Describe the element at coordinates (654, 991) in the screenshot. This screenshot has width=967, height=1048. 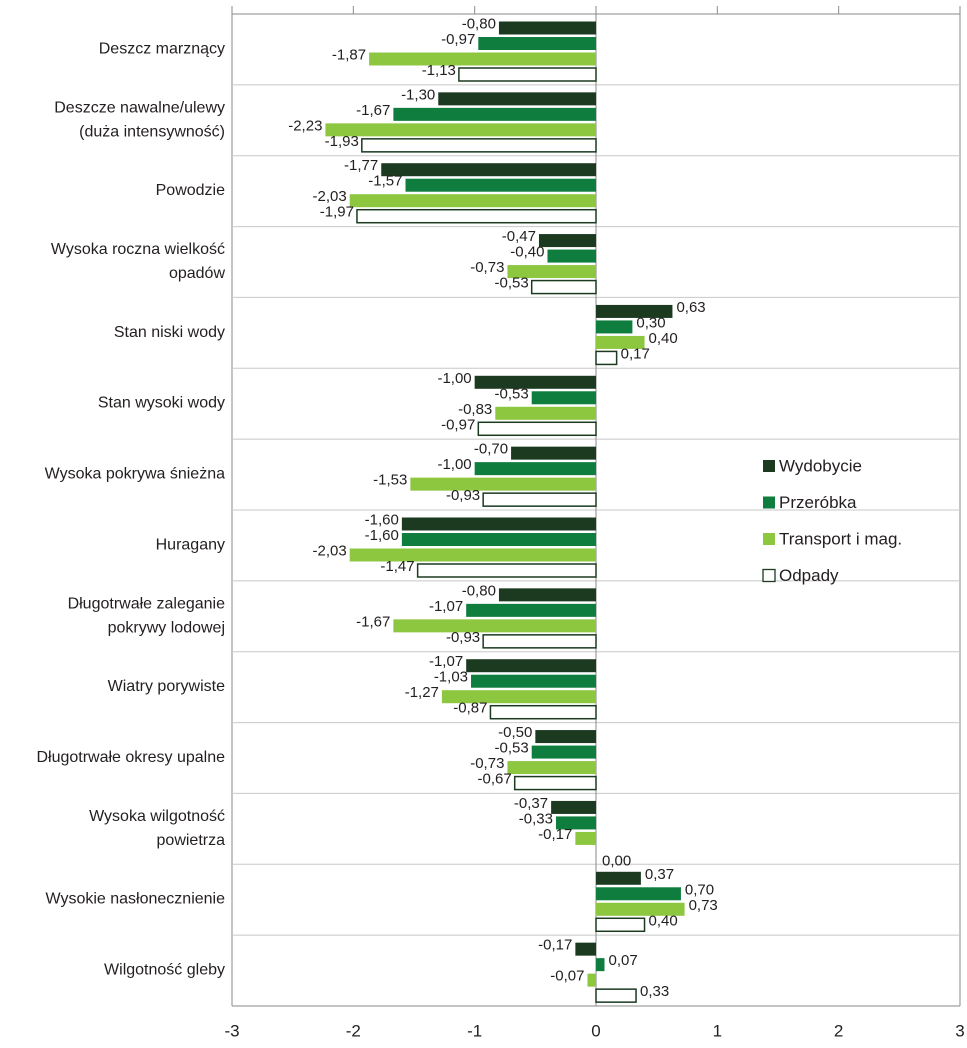
I see `value-label: 0,33` at that location.